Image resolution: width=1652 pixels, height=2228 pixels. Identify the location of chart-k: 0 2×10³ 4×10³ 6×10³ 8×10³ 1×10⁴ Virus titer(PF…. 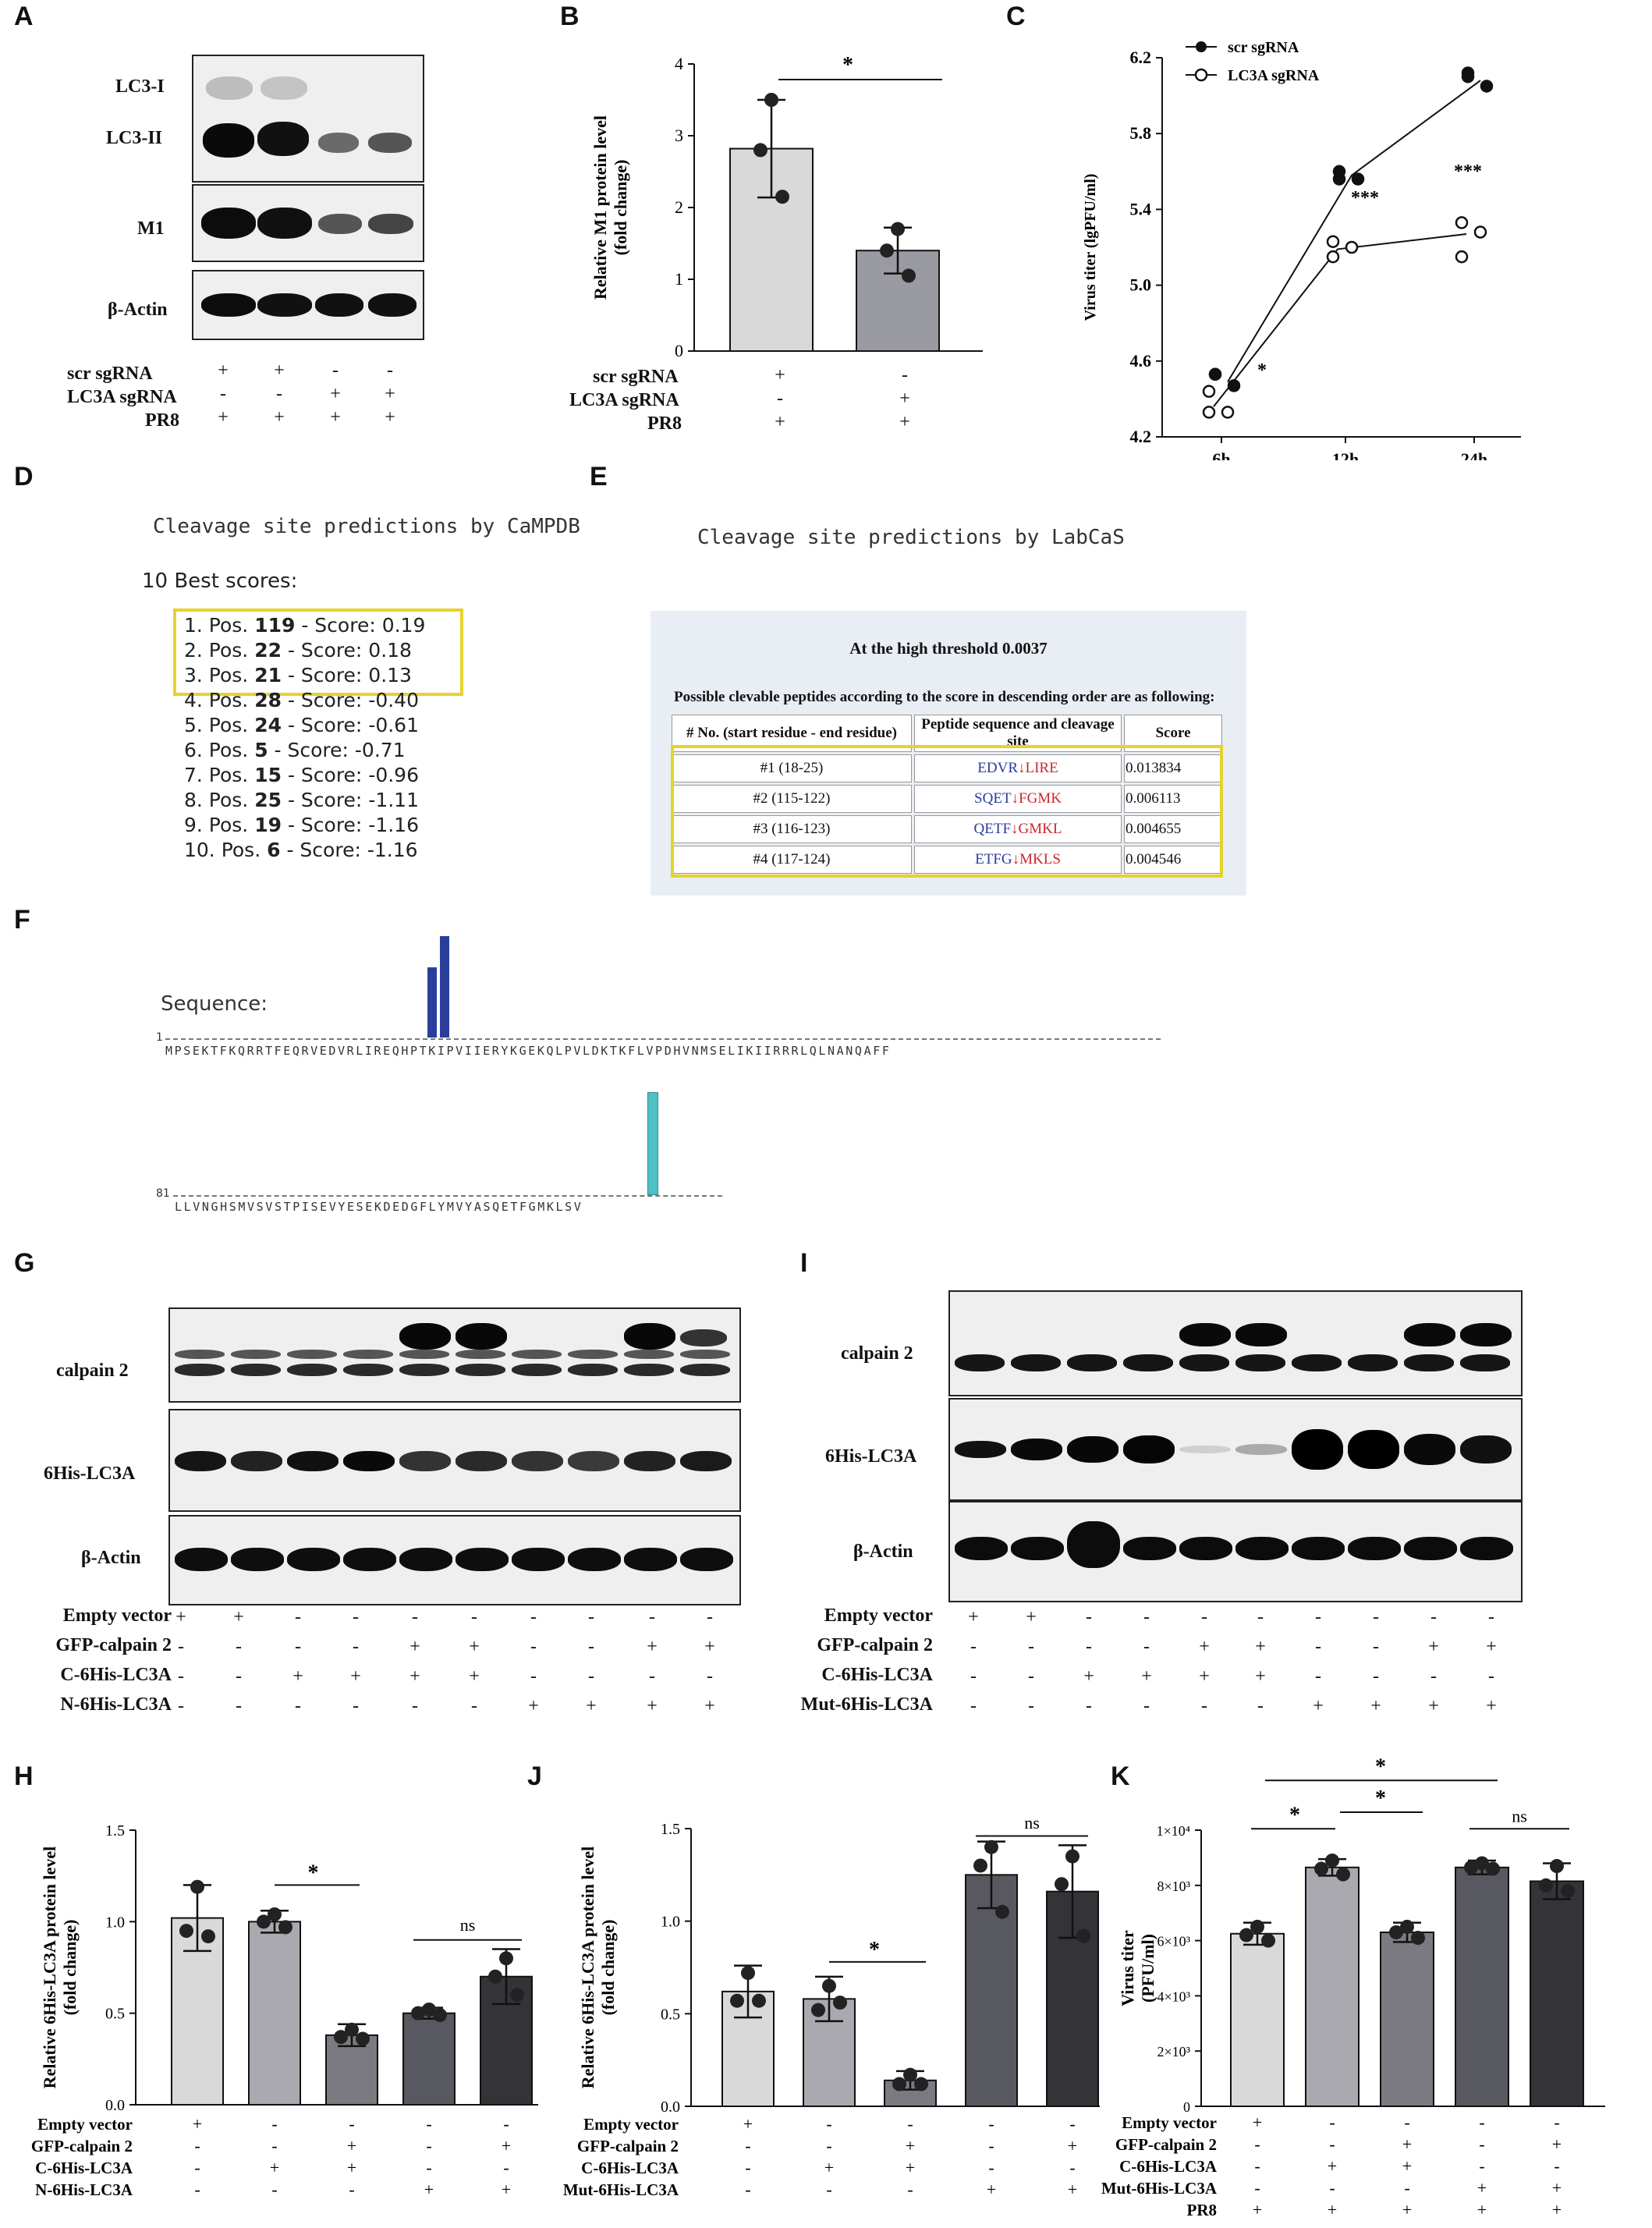
(1353, 1986).